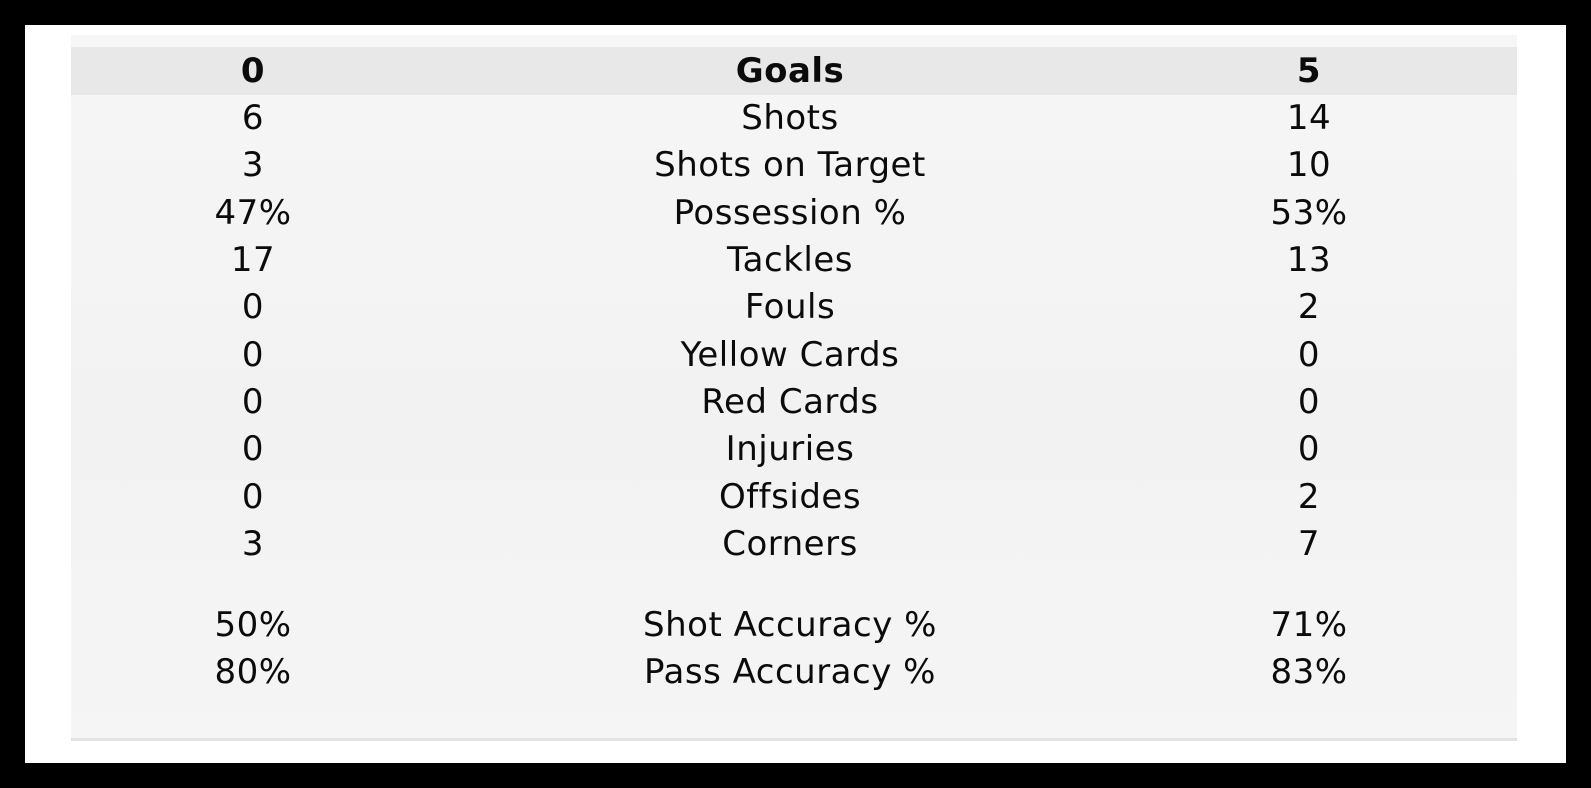 Image resolution: width=1591 pixels, height=788 pixels. I want to click on stat-label: Shots on Target, so click(790, 165).